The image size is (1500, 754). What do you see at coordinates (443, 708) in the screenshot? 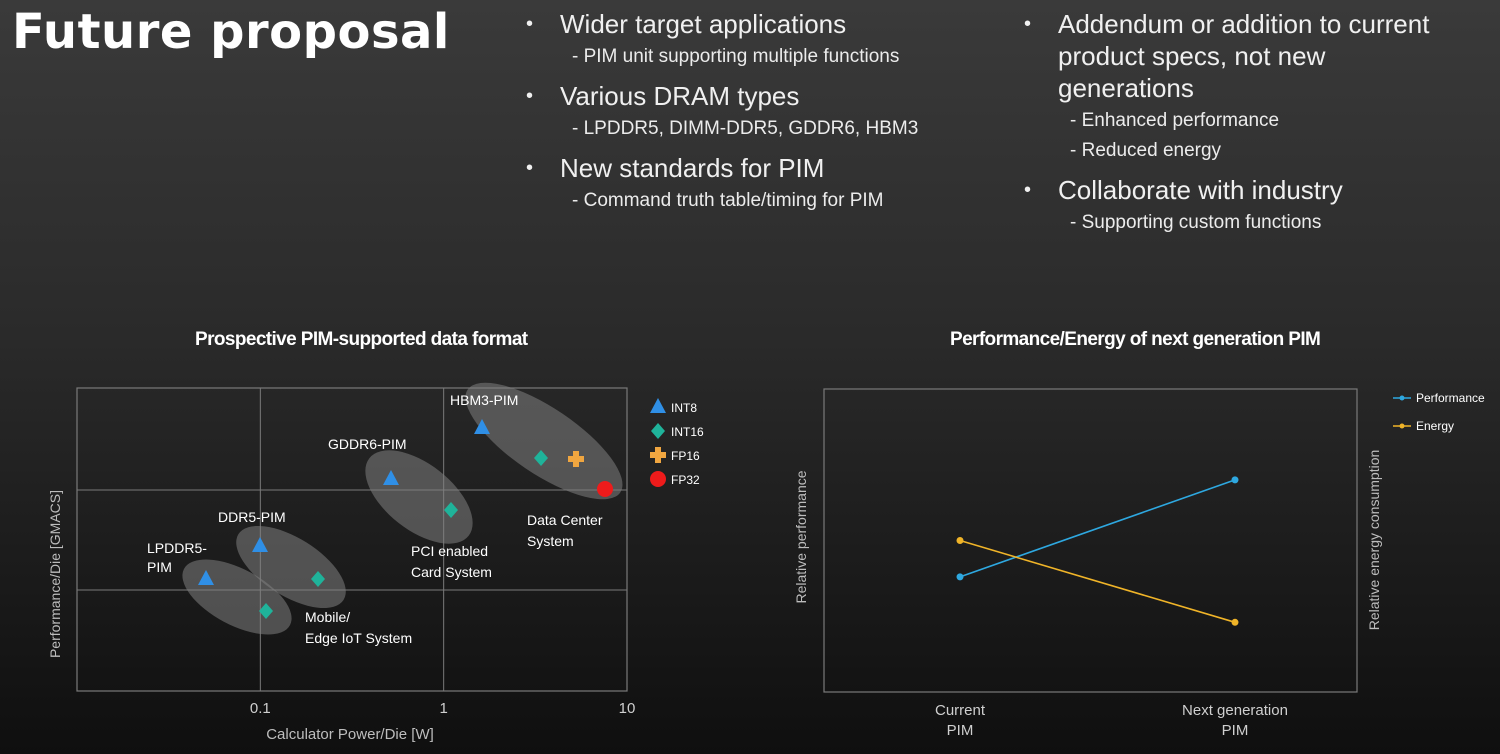
I see `x-tick-label: 1` at bounding box center [443, 708].